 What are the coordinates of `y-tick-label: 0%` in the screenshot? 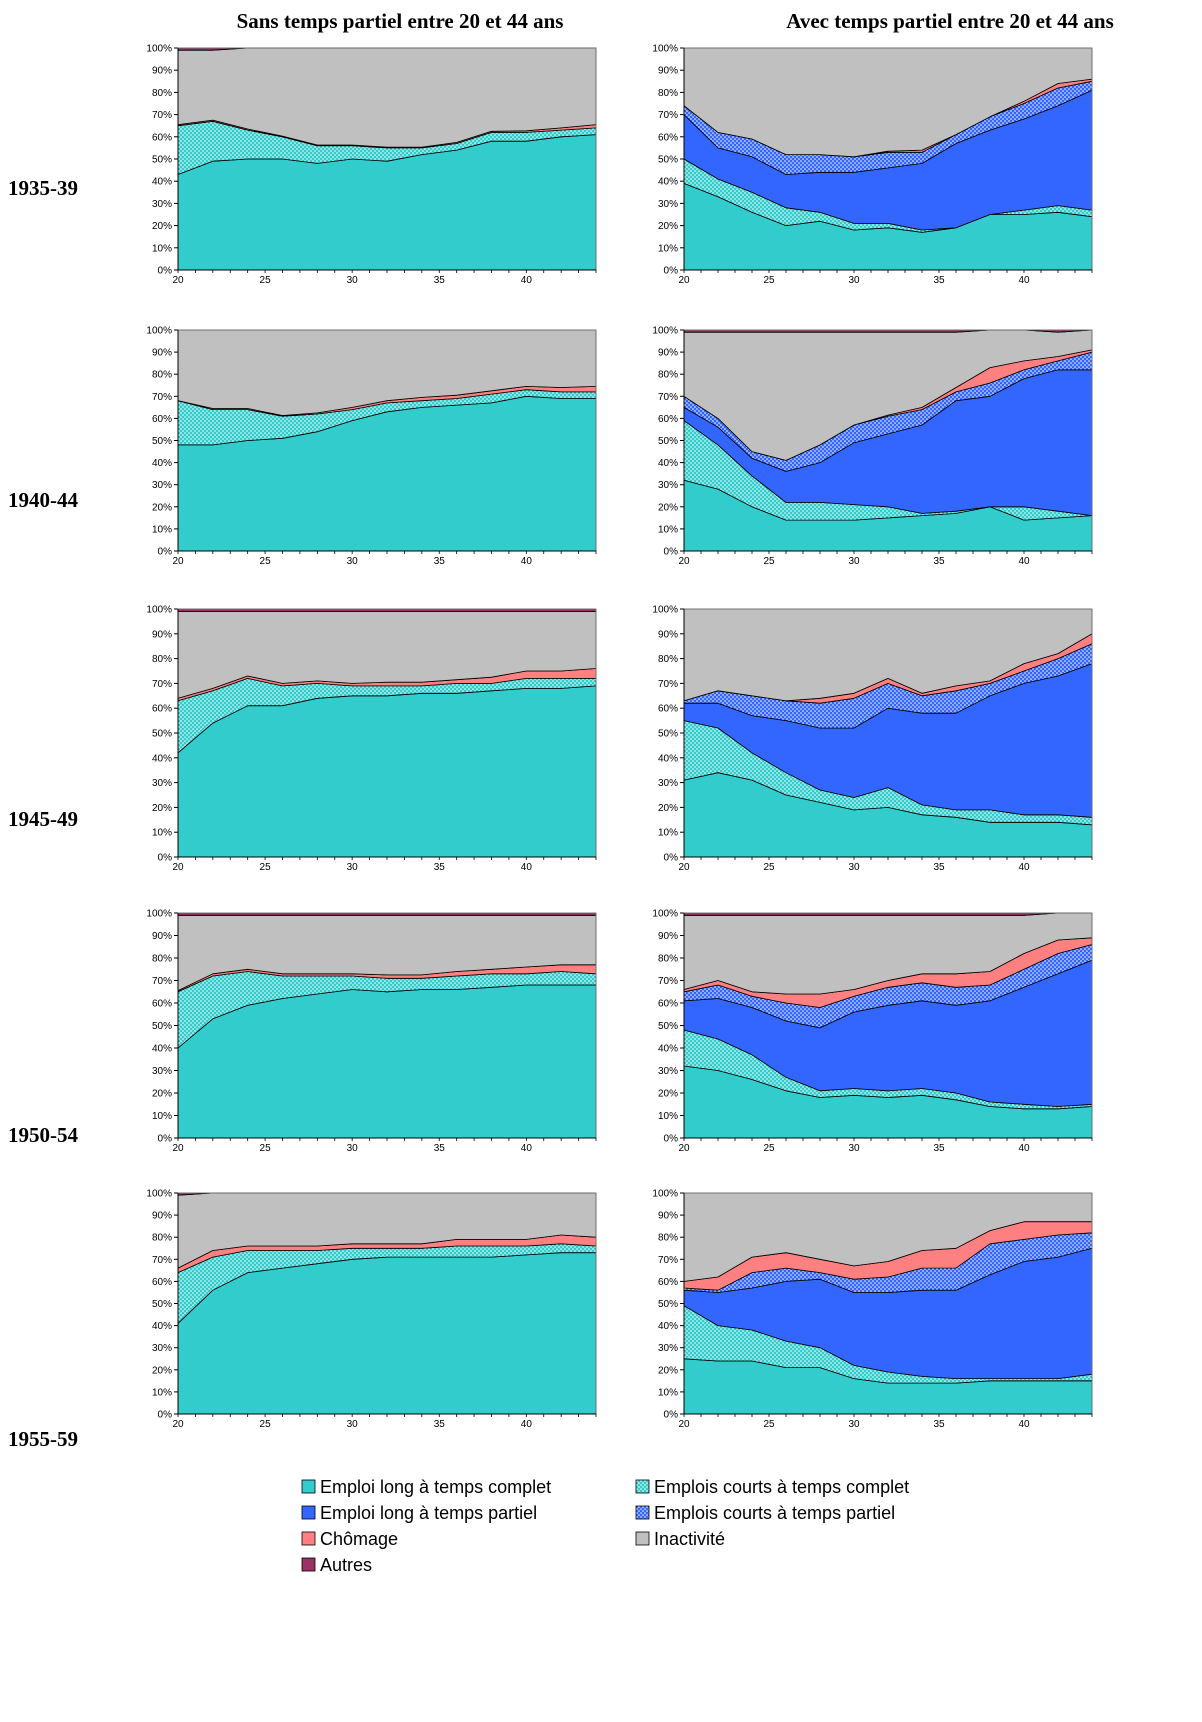 It's located at (165, 271).